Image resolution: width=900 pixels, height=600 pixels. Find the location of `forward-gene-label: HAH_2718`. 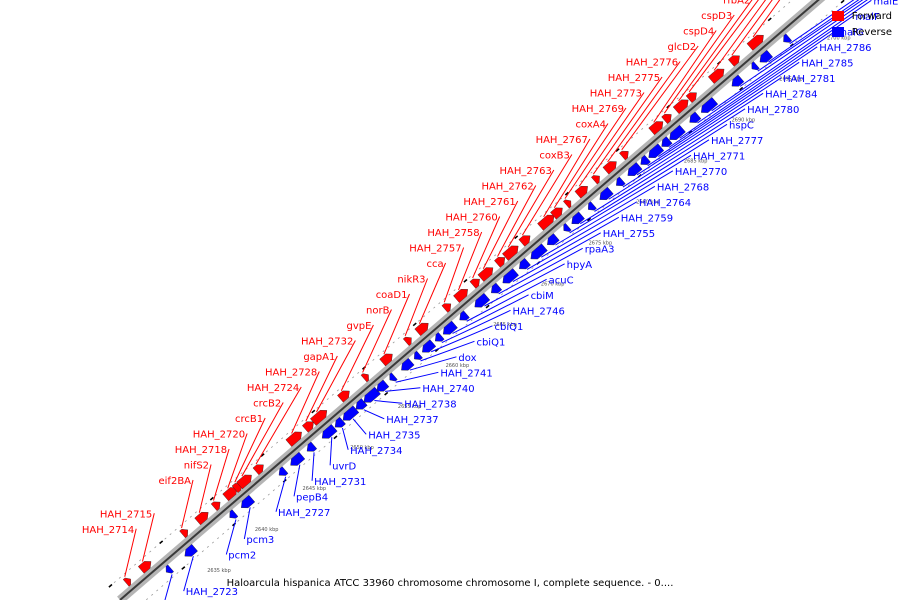

forward-gene-label: HAH_2718 is located at coordinates (201, 450).